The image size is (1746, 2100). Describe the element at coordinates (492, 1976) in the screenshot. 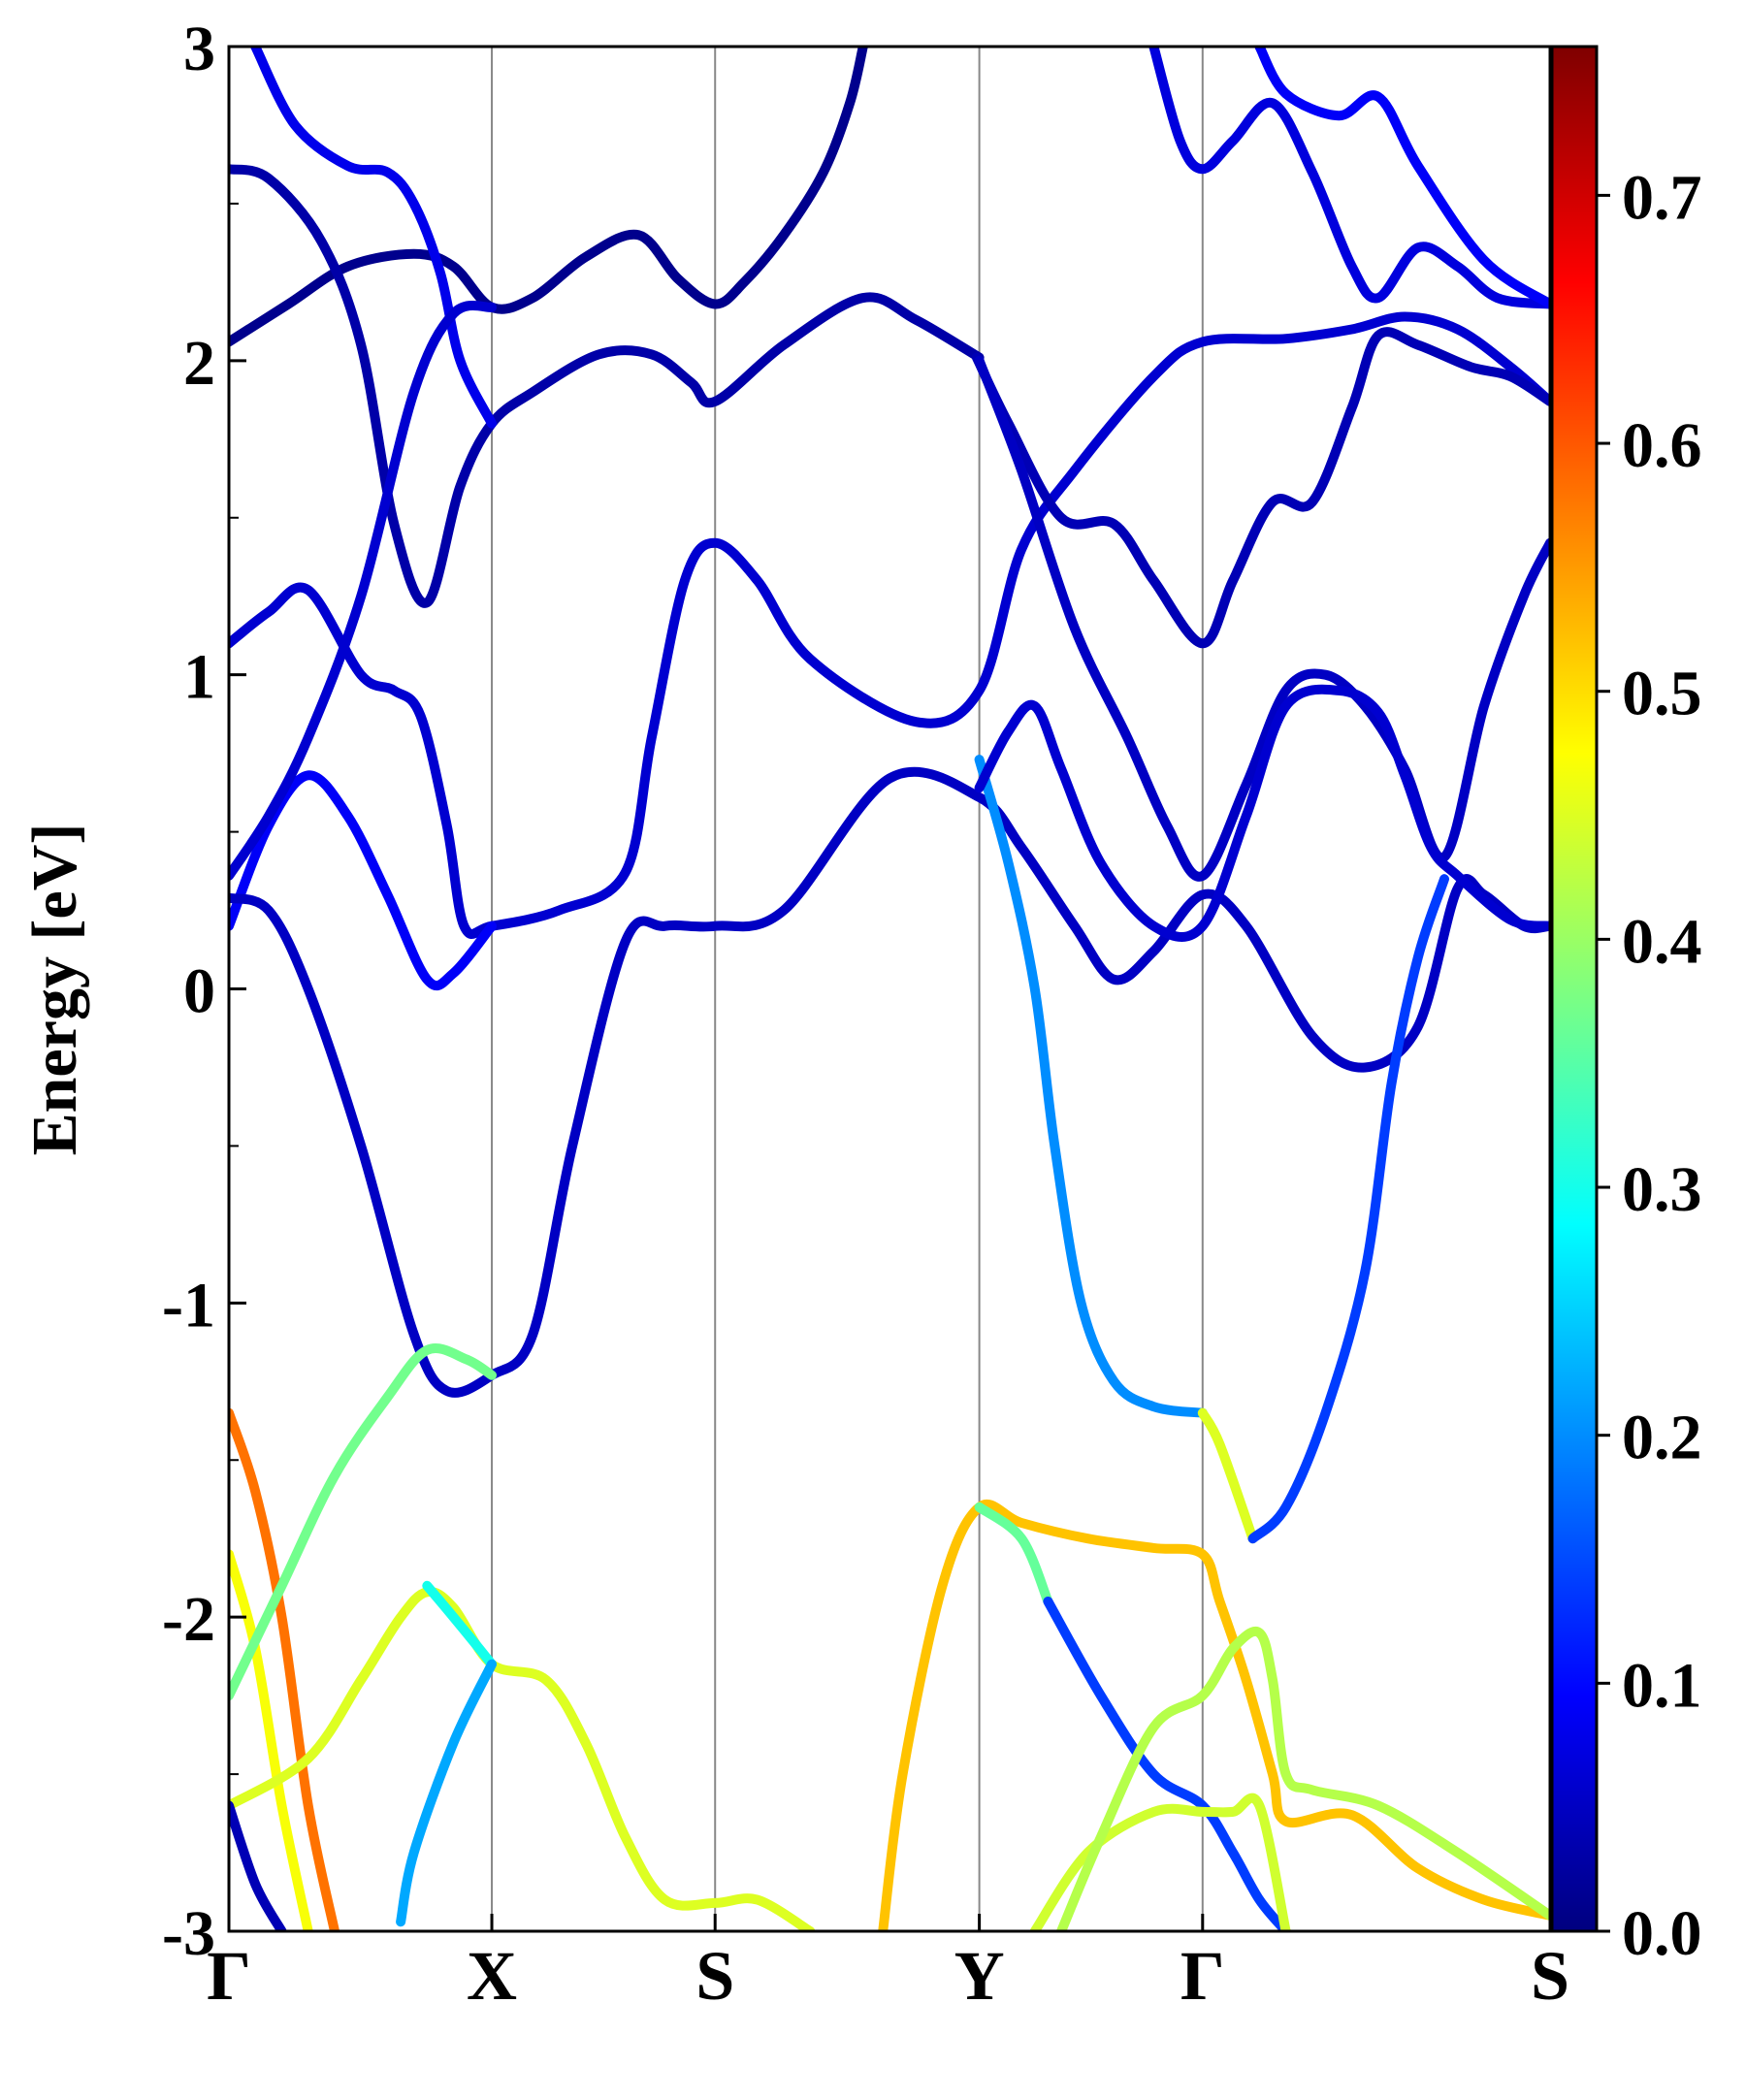

I see `k-point-label: X` at that location.